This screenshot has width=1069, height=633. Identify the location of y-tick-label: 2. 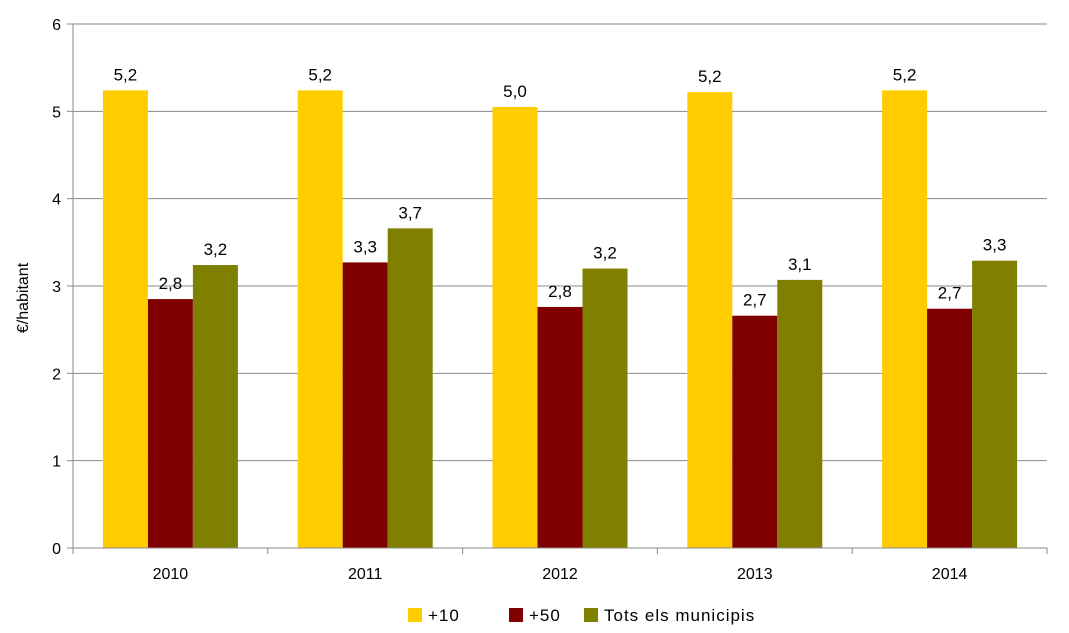
(56, 374).